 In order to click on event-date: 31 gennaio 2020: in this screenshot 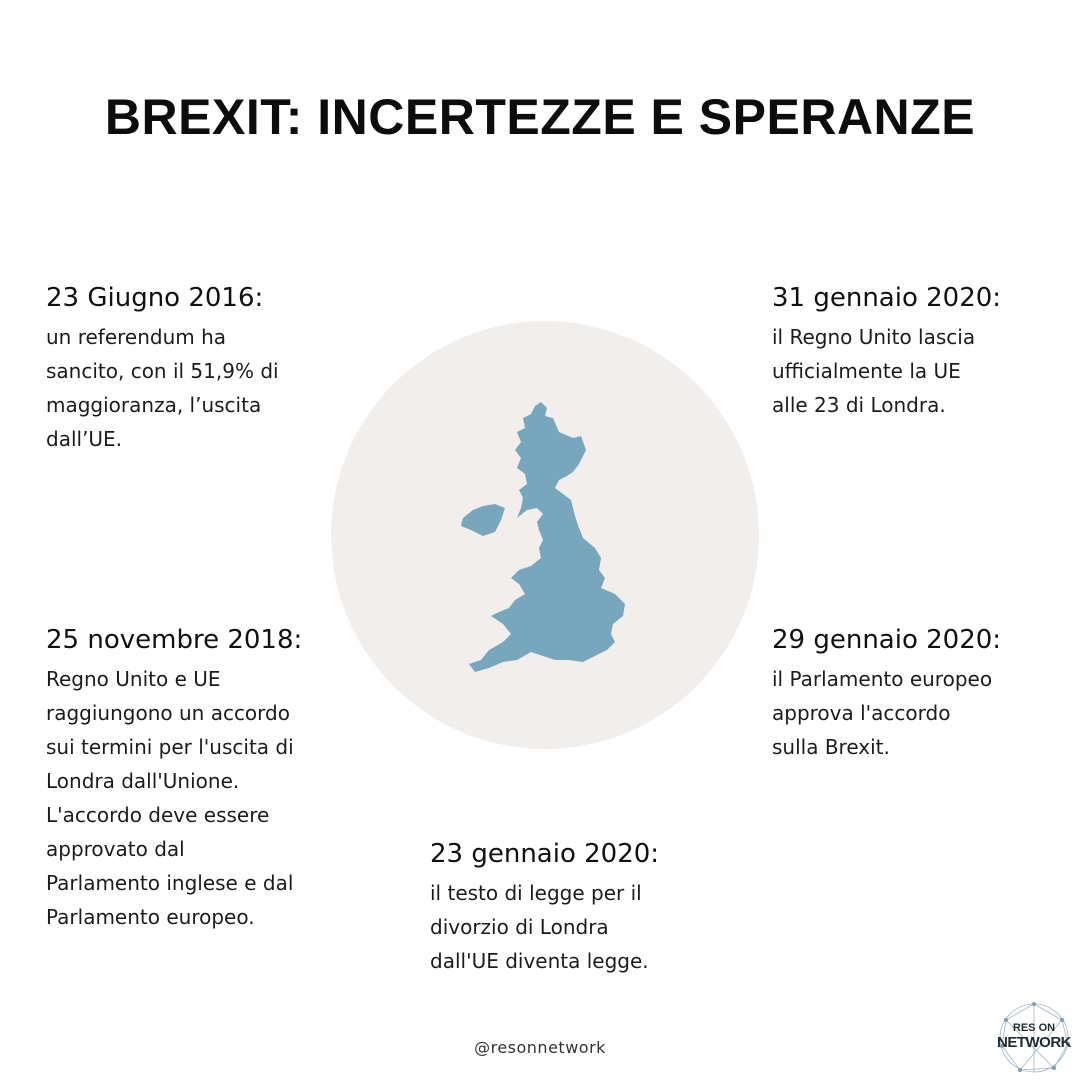, I will do `click(887, 298)`.